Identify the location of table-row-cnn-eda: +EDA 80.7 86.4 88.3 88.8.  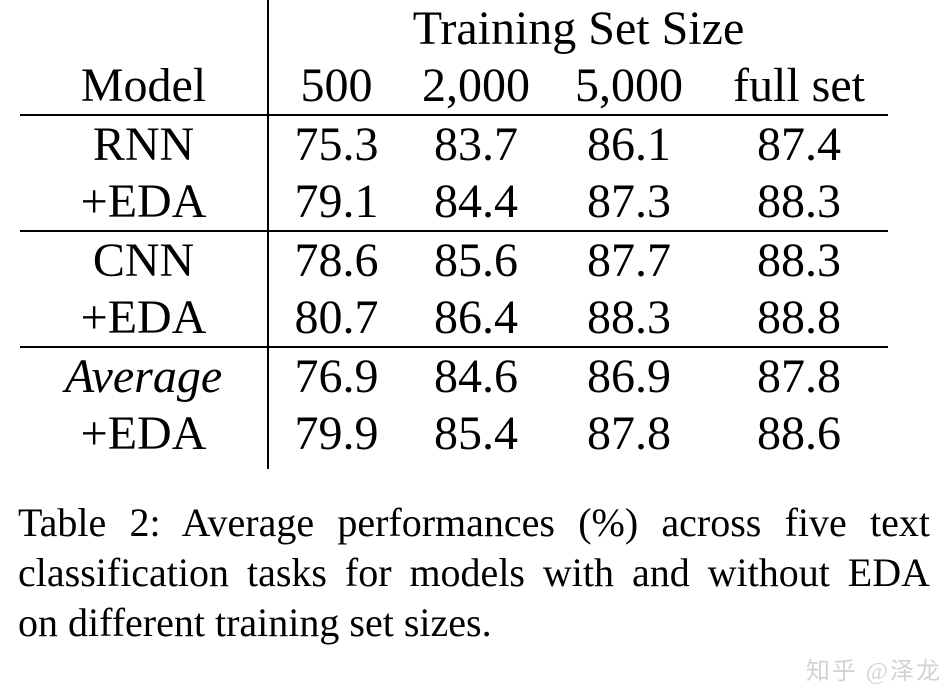
(454, 318).